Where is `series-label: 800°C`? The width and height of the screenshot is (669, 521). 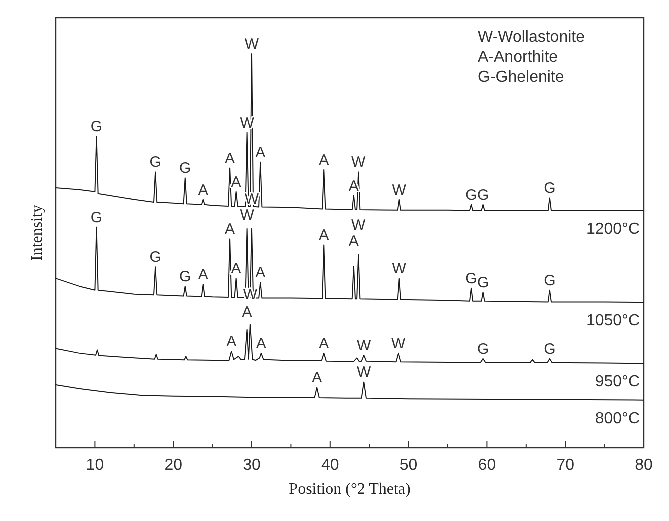 series-label: 800°C is located at coordinates (617, 419).